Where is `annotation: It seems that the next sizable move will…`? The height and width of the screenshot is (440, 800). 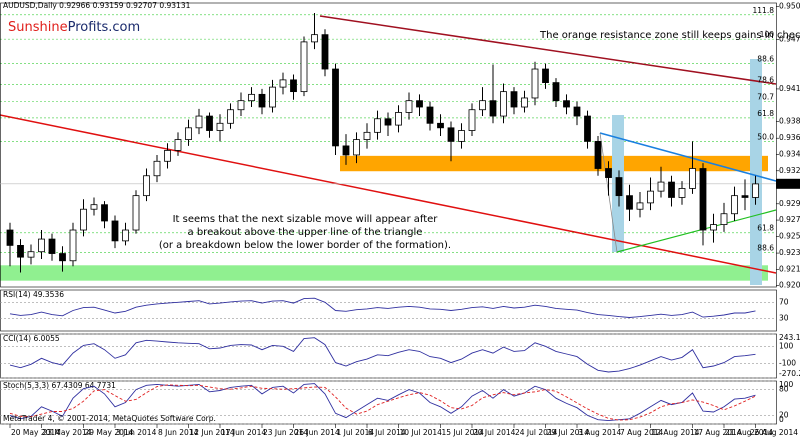
annotation: It seems that the next sizable move will… is located at coordinates (306, 219).